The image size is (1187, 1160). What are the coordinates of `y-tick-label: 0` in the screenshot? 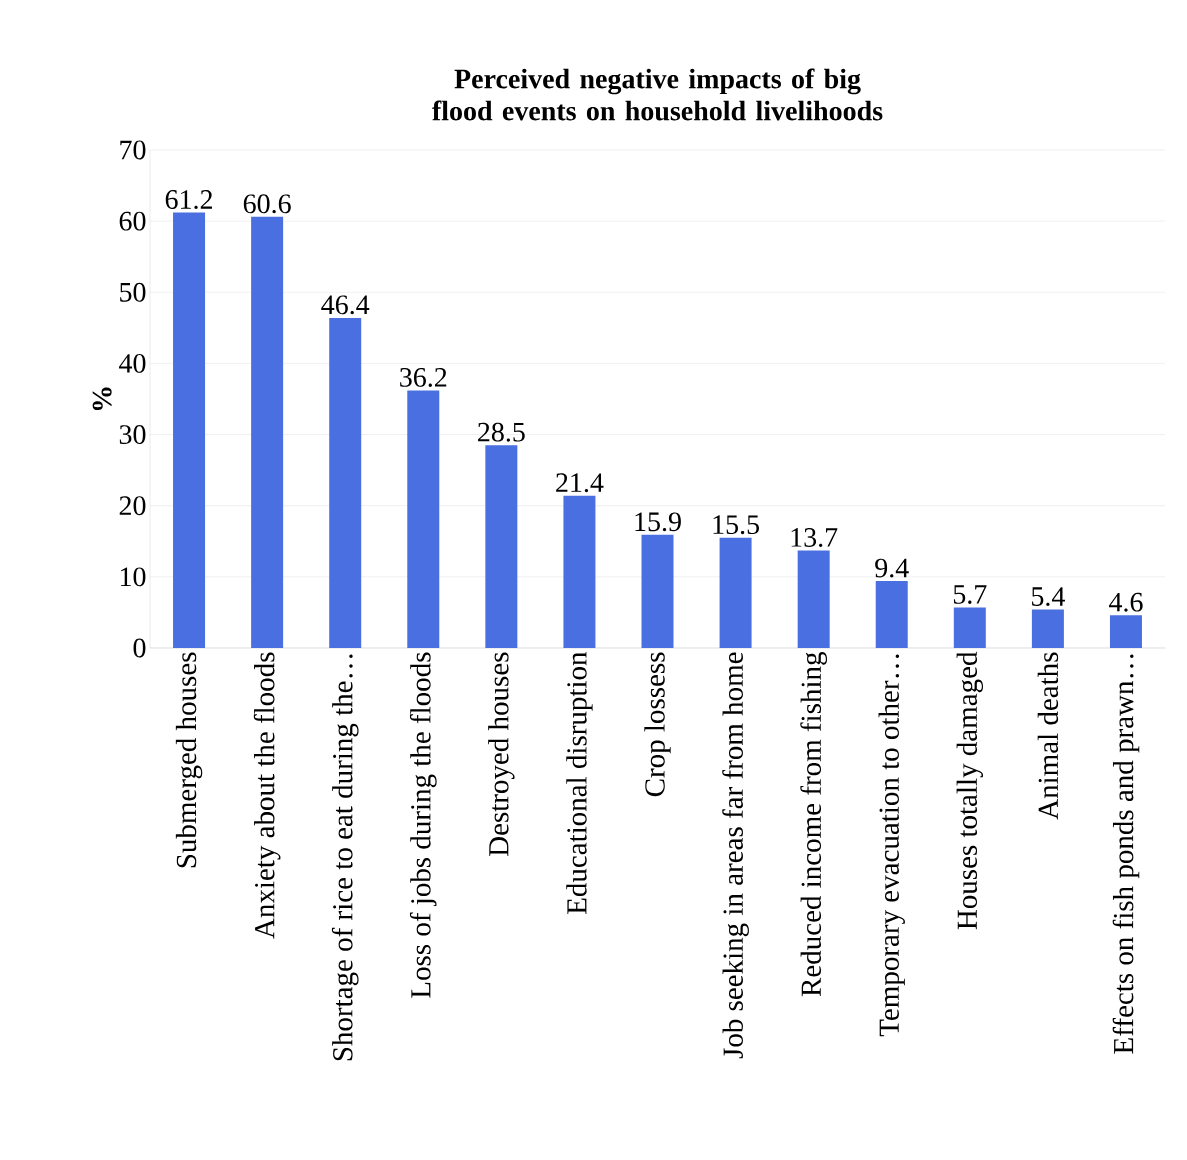 It's located at (139, 648).